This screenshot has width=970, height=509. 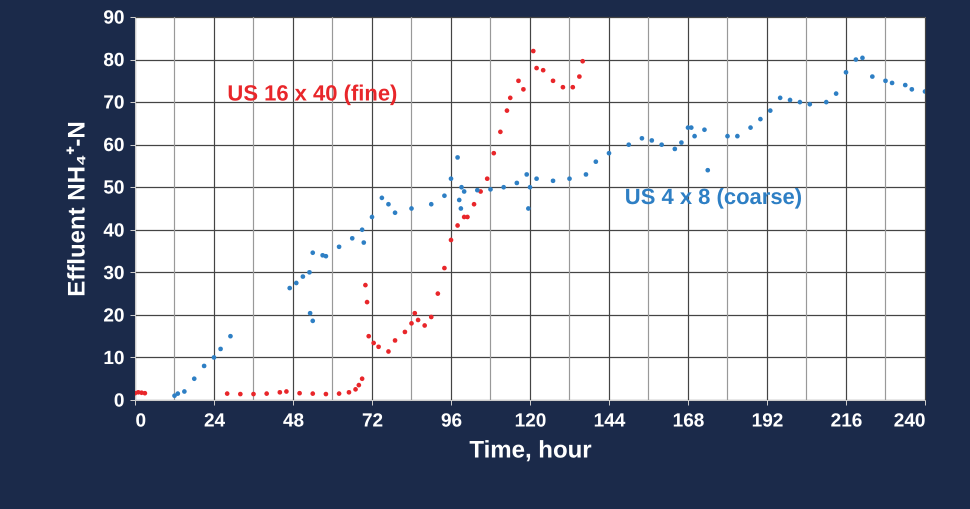 I want to click on y-tick-label: 40, so click(x=113, y=231).